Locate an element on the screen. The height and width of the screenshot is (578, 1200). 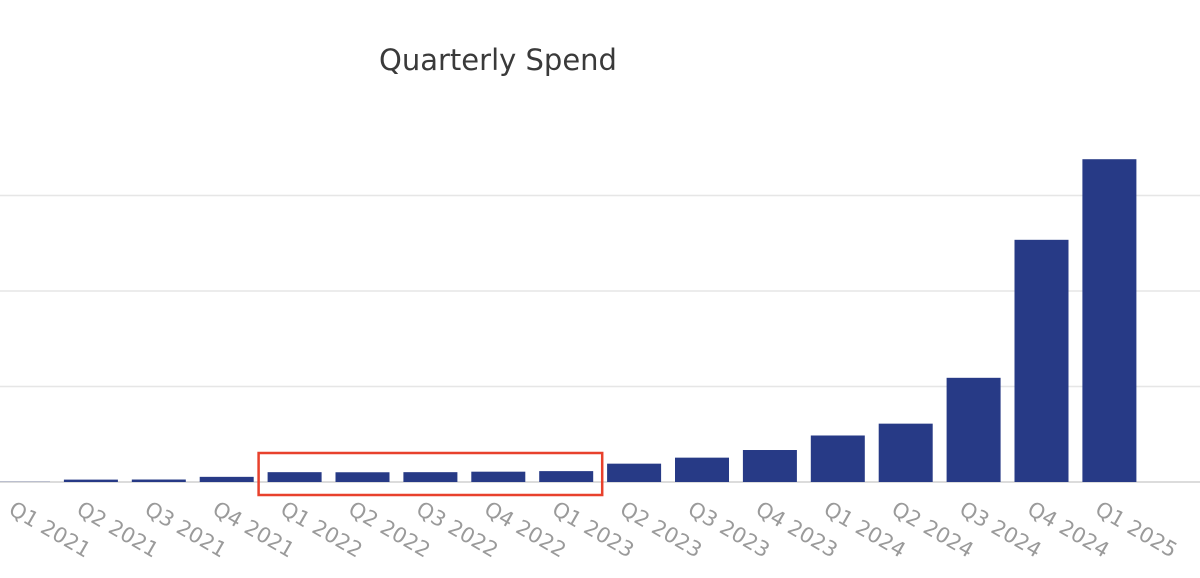
chart-title: Quarterly Spend is located at coordinates (498, 60).